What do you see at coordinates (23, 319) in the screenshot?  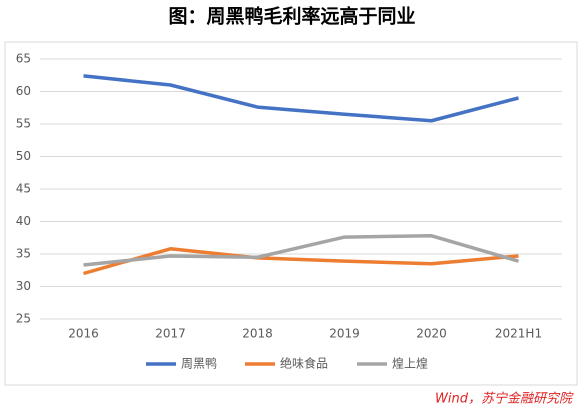 I see `y-tick-label: 25` at bounding box center [23, 319].